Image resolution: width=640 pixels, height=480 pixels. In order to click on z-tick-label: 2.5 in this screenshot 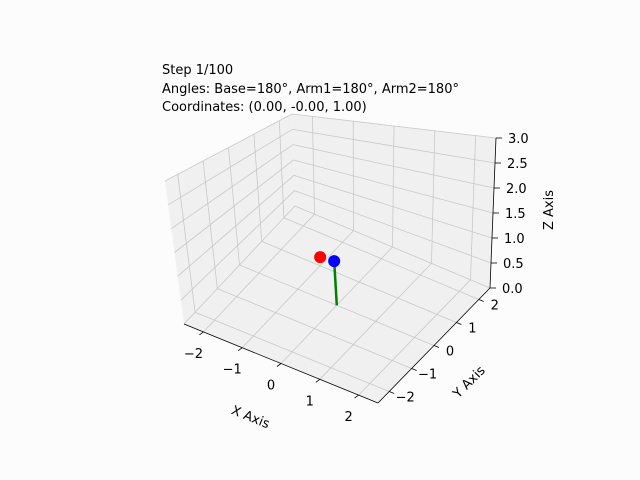, I will do `click(517, 164)`.